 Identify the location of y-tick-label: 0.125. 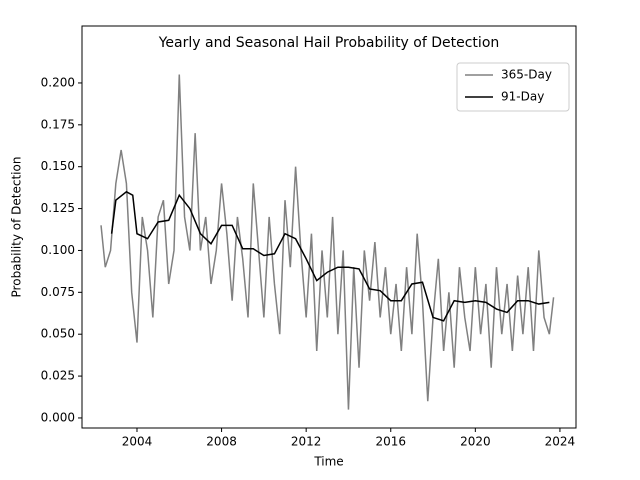
(58, 208).